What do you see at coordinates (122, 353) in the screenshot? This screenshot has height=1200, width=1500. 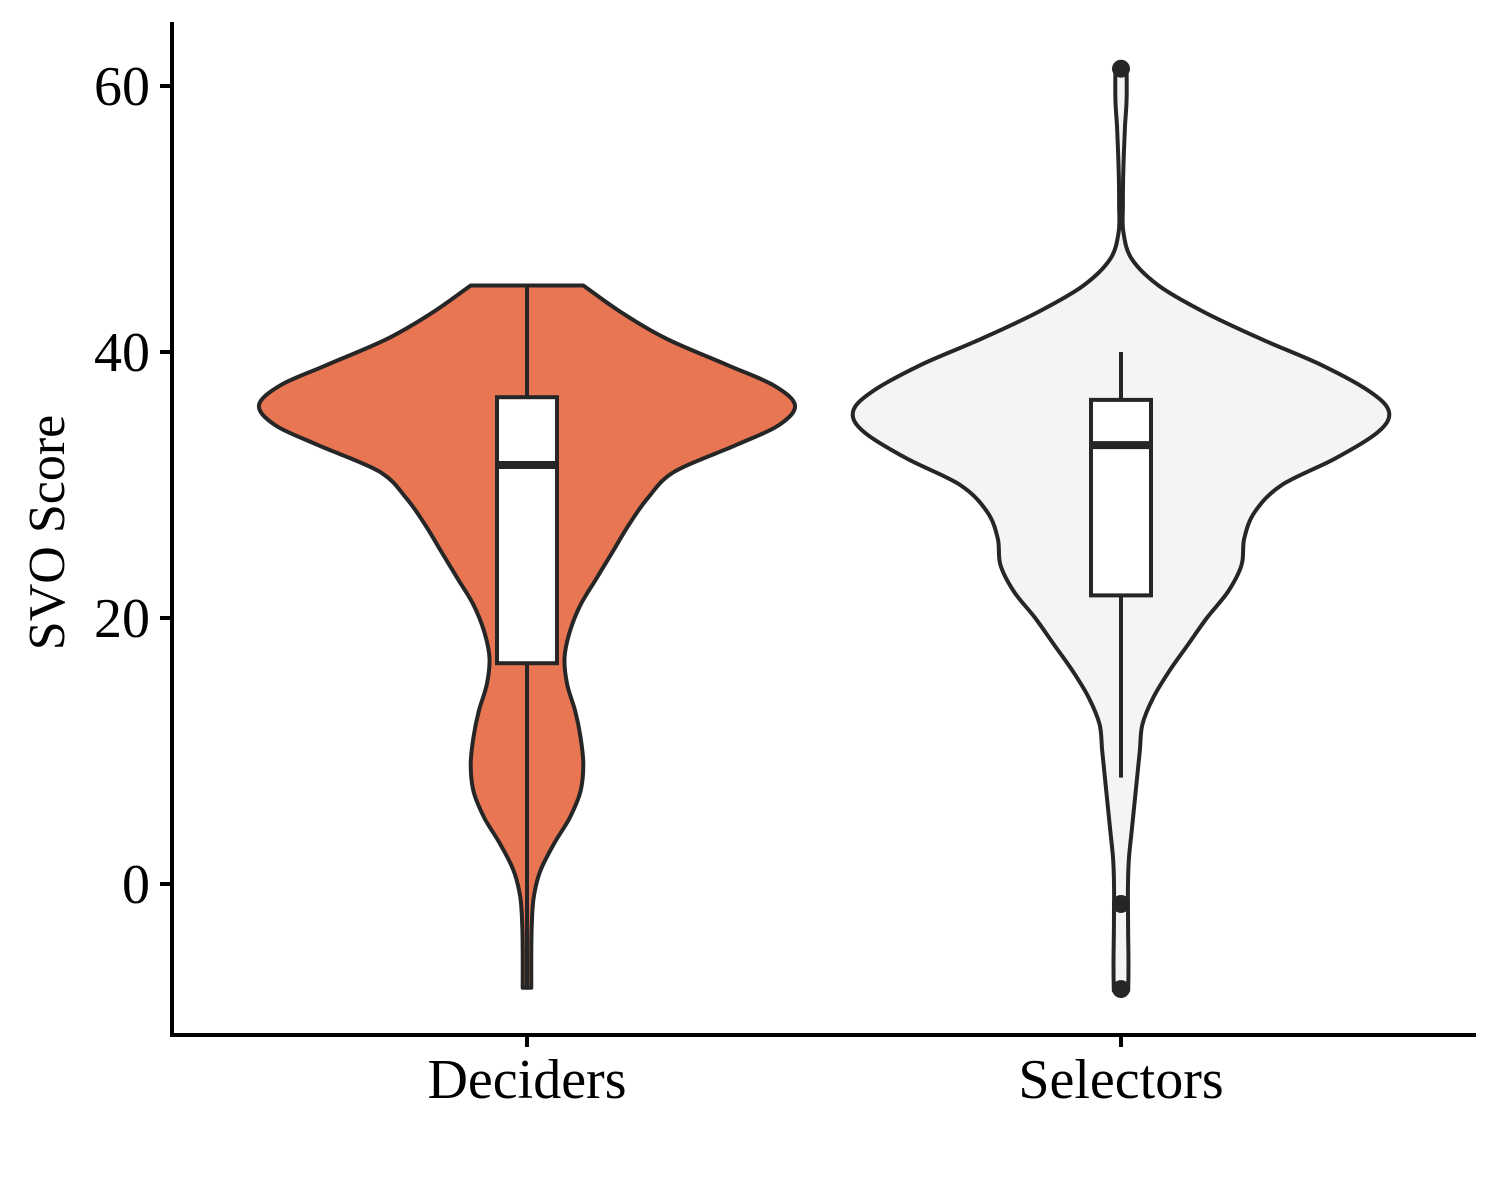 I see `y-tick-label: 40` at bounding box center [122, 353].